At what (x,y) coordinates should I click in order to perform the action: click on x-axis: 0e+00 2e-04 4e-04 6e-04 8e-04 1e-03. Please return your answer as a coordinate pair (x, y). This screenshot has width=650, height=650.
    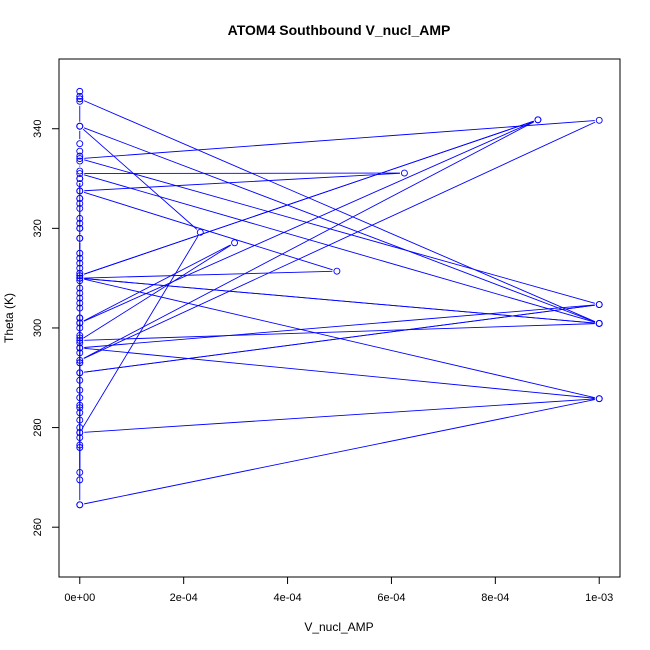
    Looking at the image, I should click on (338, 590).